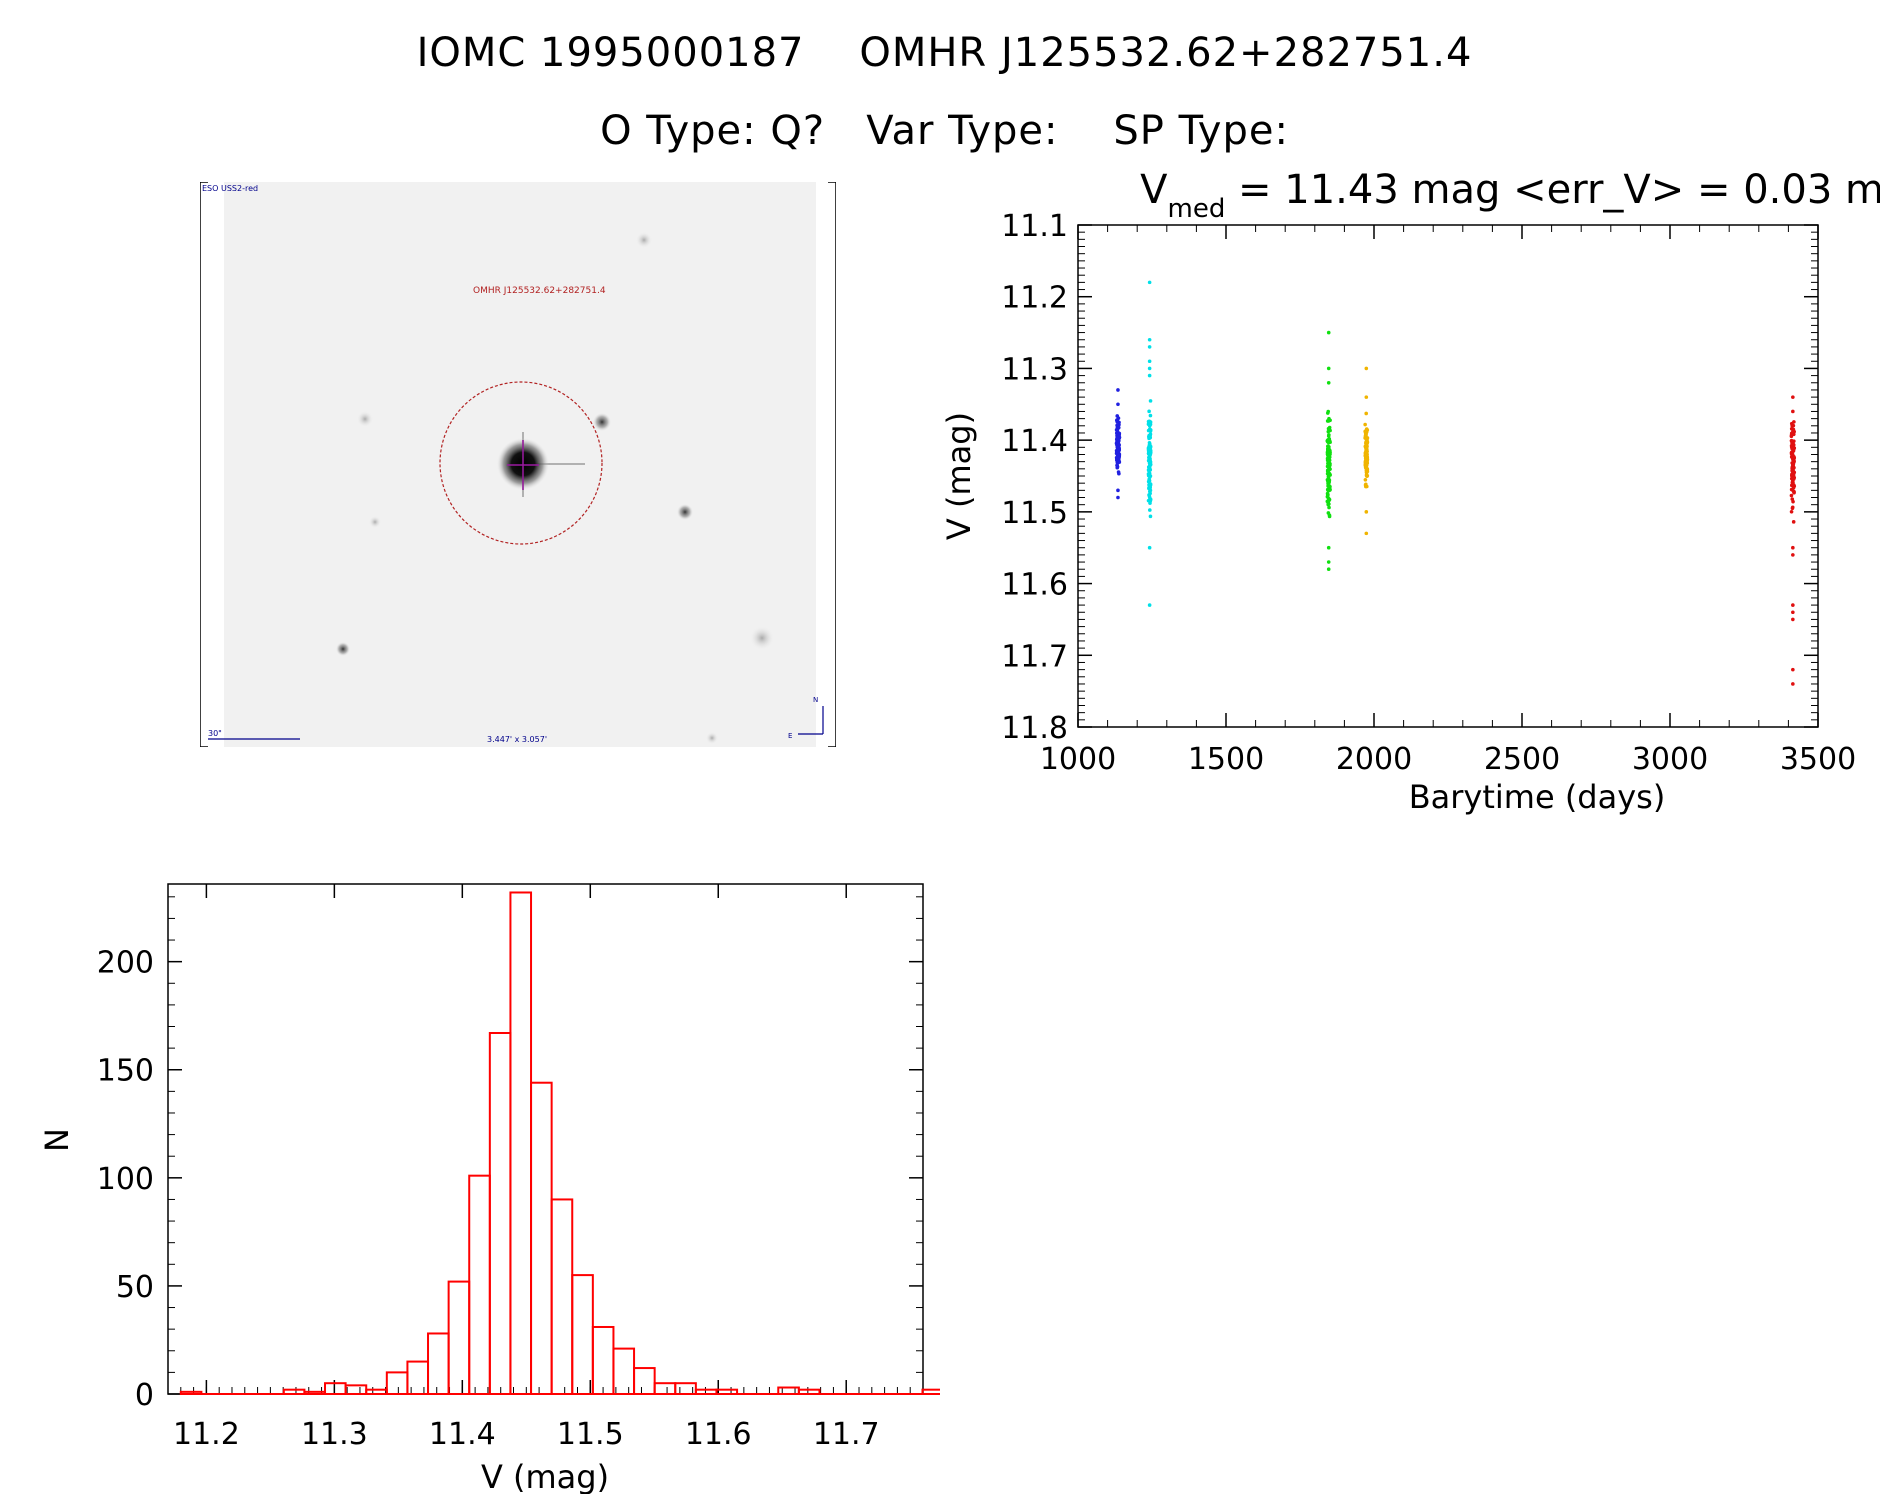 This screenshot has width=1889, height=1494. I want to click on lc-y-axis-label: V (mag), so click(959, 476).